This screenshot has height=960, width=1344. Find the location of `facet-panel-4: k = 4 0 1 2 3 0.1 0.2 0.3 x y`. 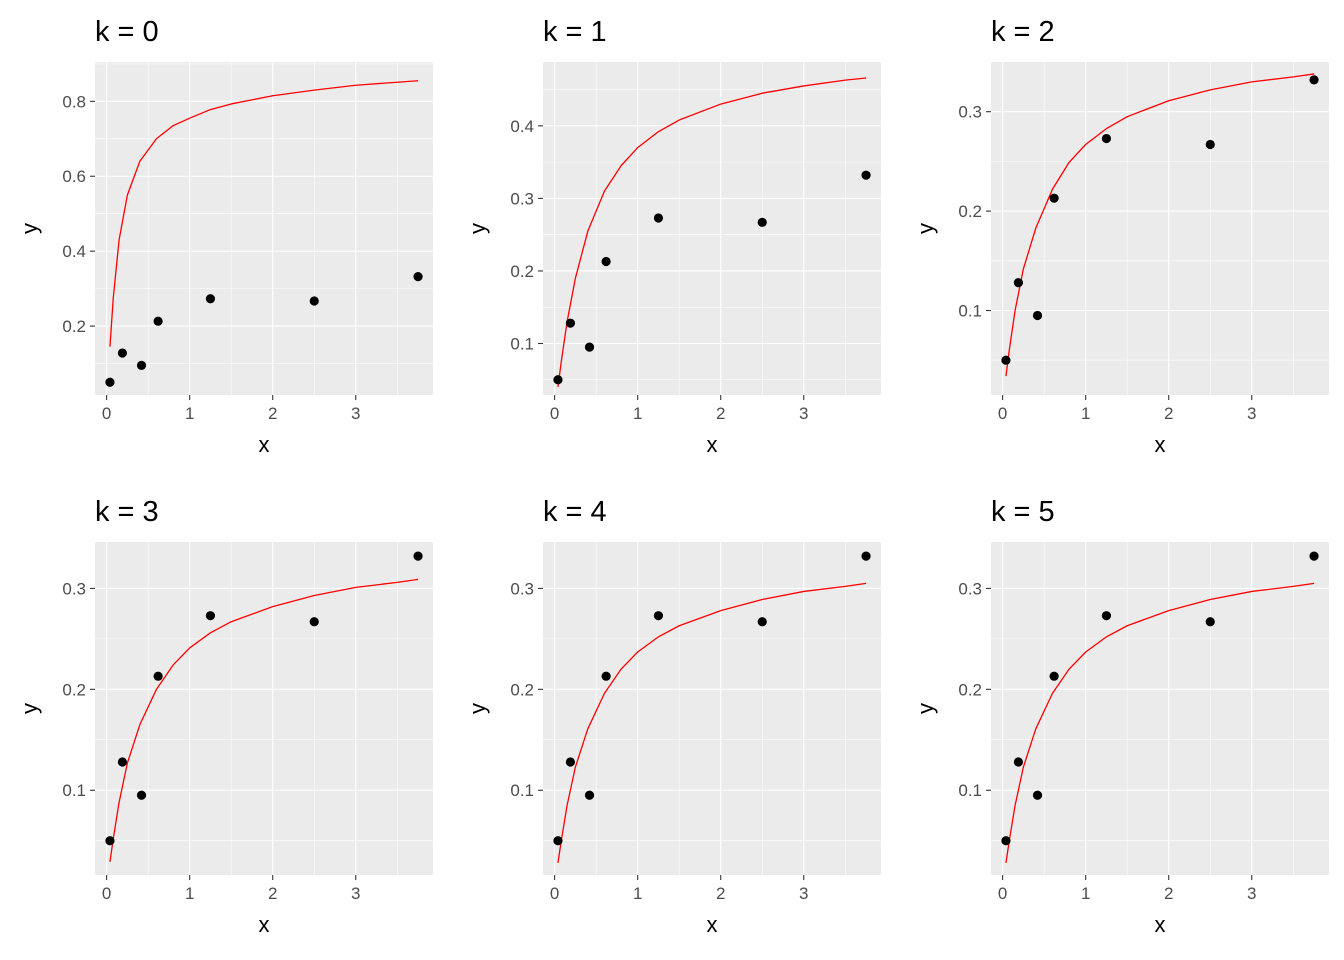

facet-panel-4: k = 4 0 1 2 3 0.1 0.2 0.3 x y is located at coordinates (673, 716).